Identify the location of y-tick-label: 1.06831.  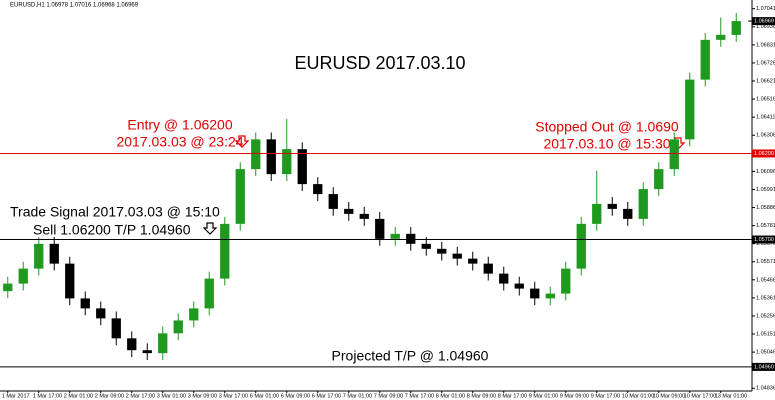
(765, 45).